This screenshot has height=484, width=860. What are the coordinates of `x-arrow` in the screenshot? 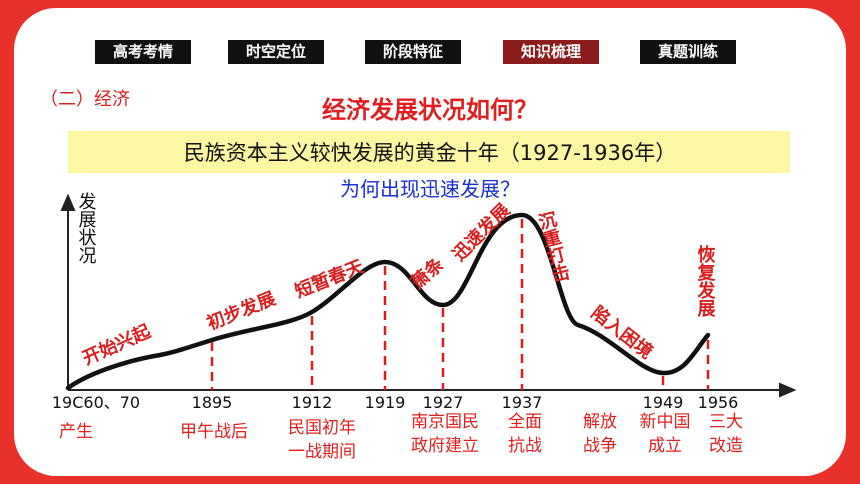 It's located at (788, 390).